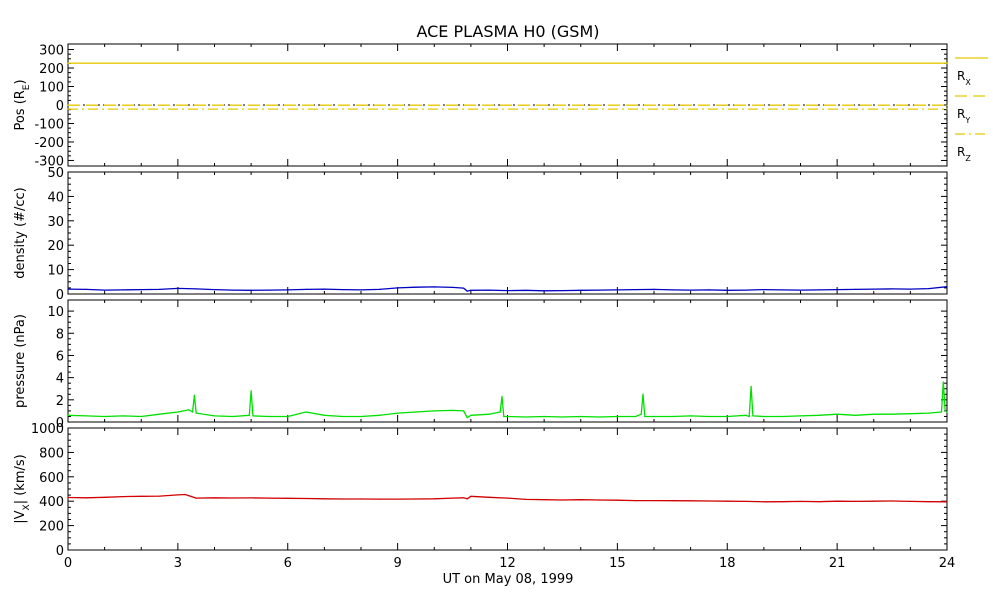 This screenshot has width=993, height=600. What do you see at coordinates (55, 197) in the screenshot?
I see `y-tick-label: 40` at bounding box center [55, 197].